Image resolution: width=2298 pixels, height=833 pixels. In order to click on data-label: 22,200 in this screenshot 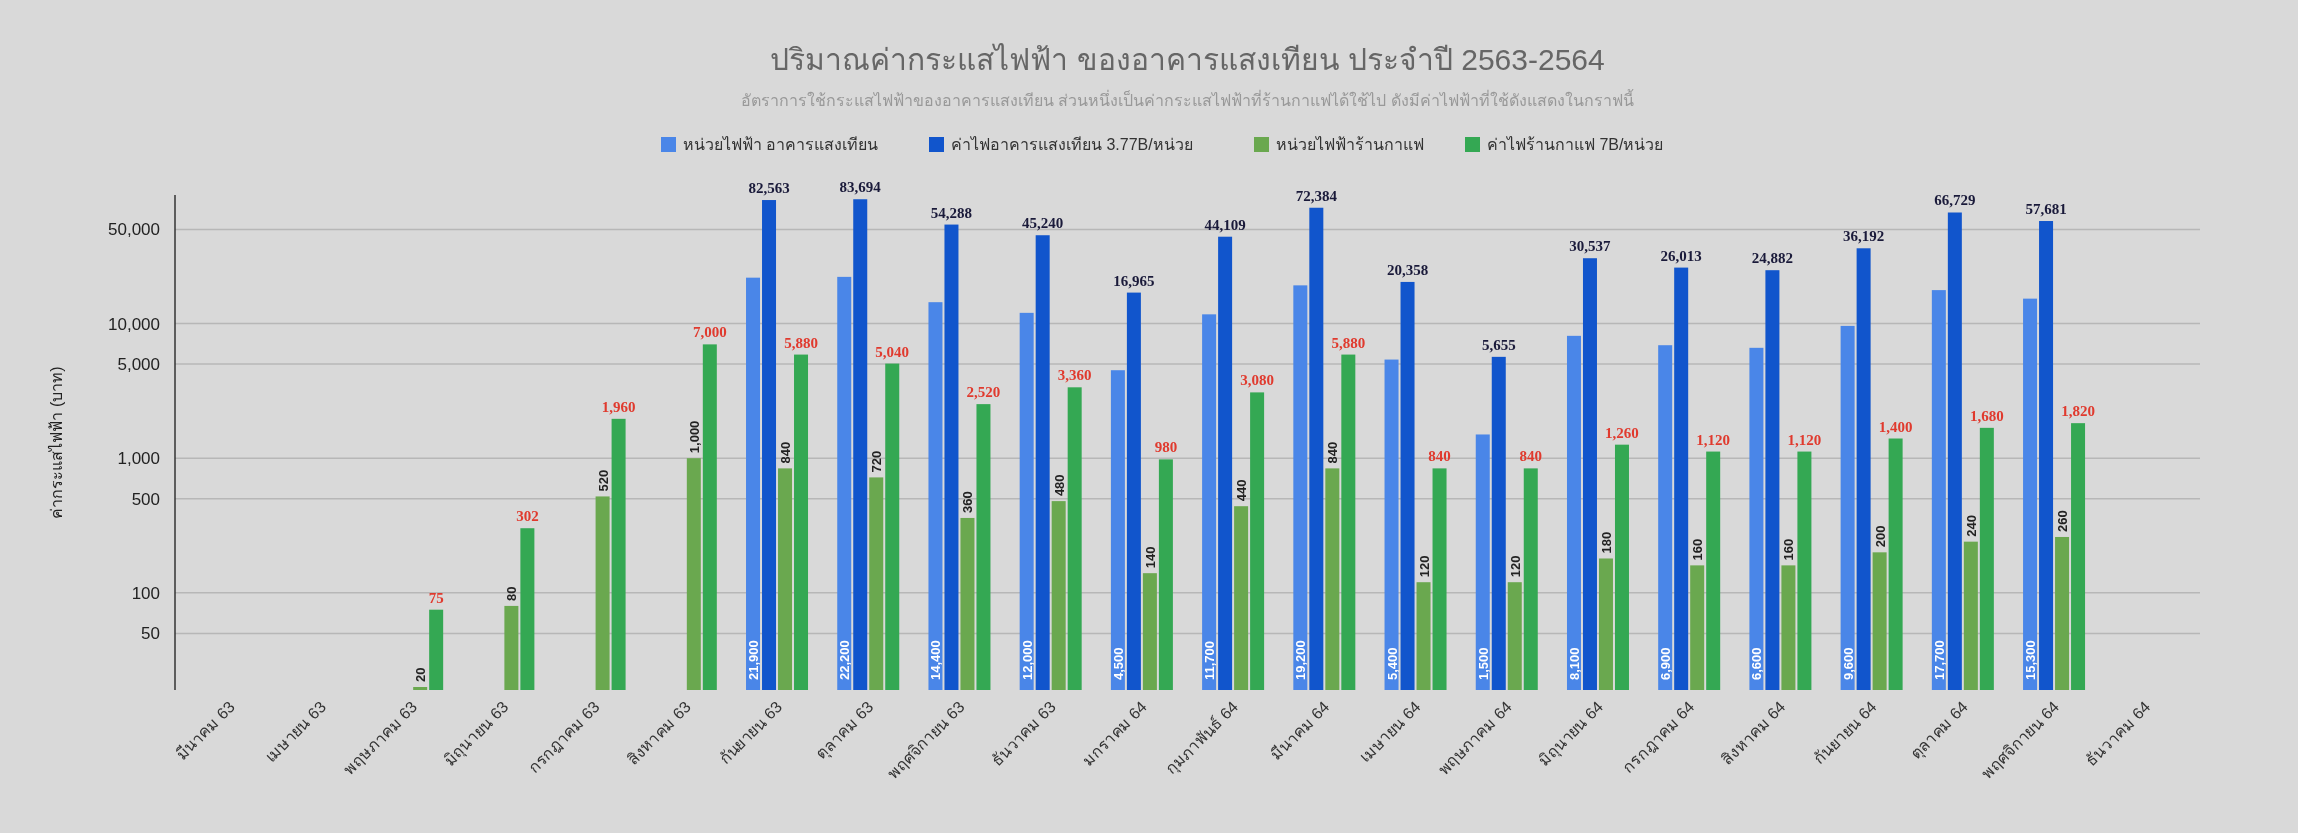, I will do `click(845, 660)`.